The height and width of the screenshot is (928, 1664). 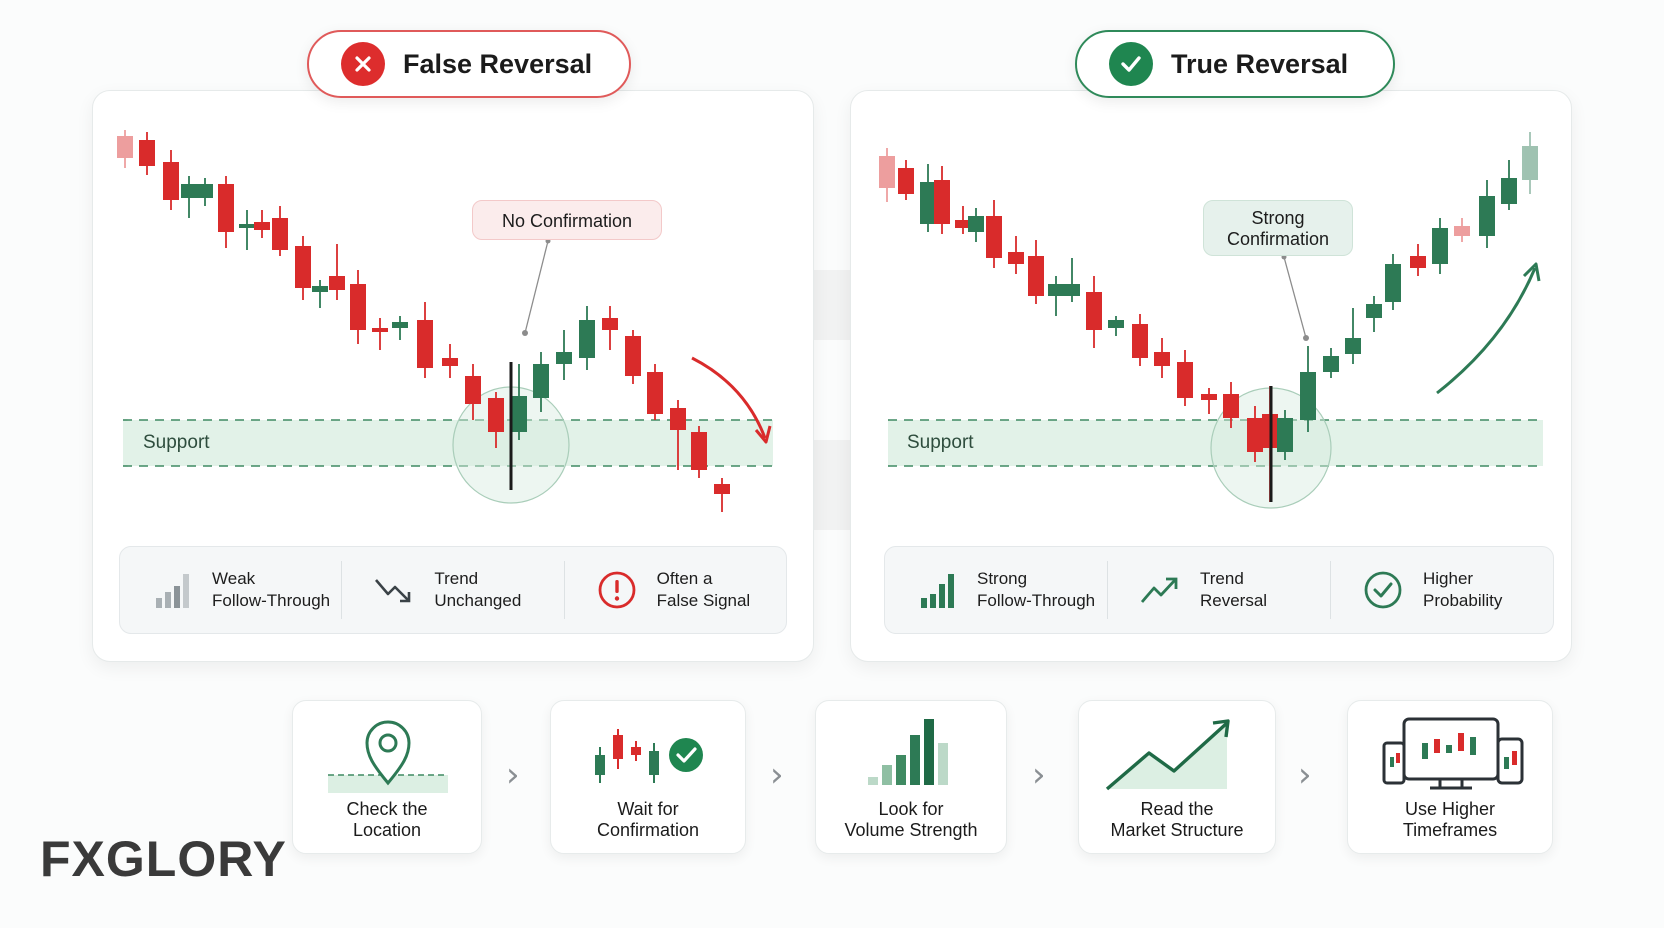 I want to click on feature-weak-follow-through: Weak Follow-Through, so click(x=230, y=590).